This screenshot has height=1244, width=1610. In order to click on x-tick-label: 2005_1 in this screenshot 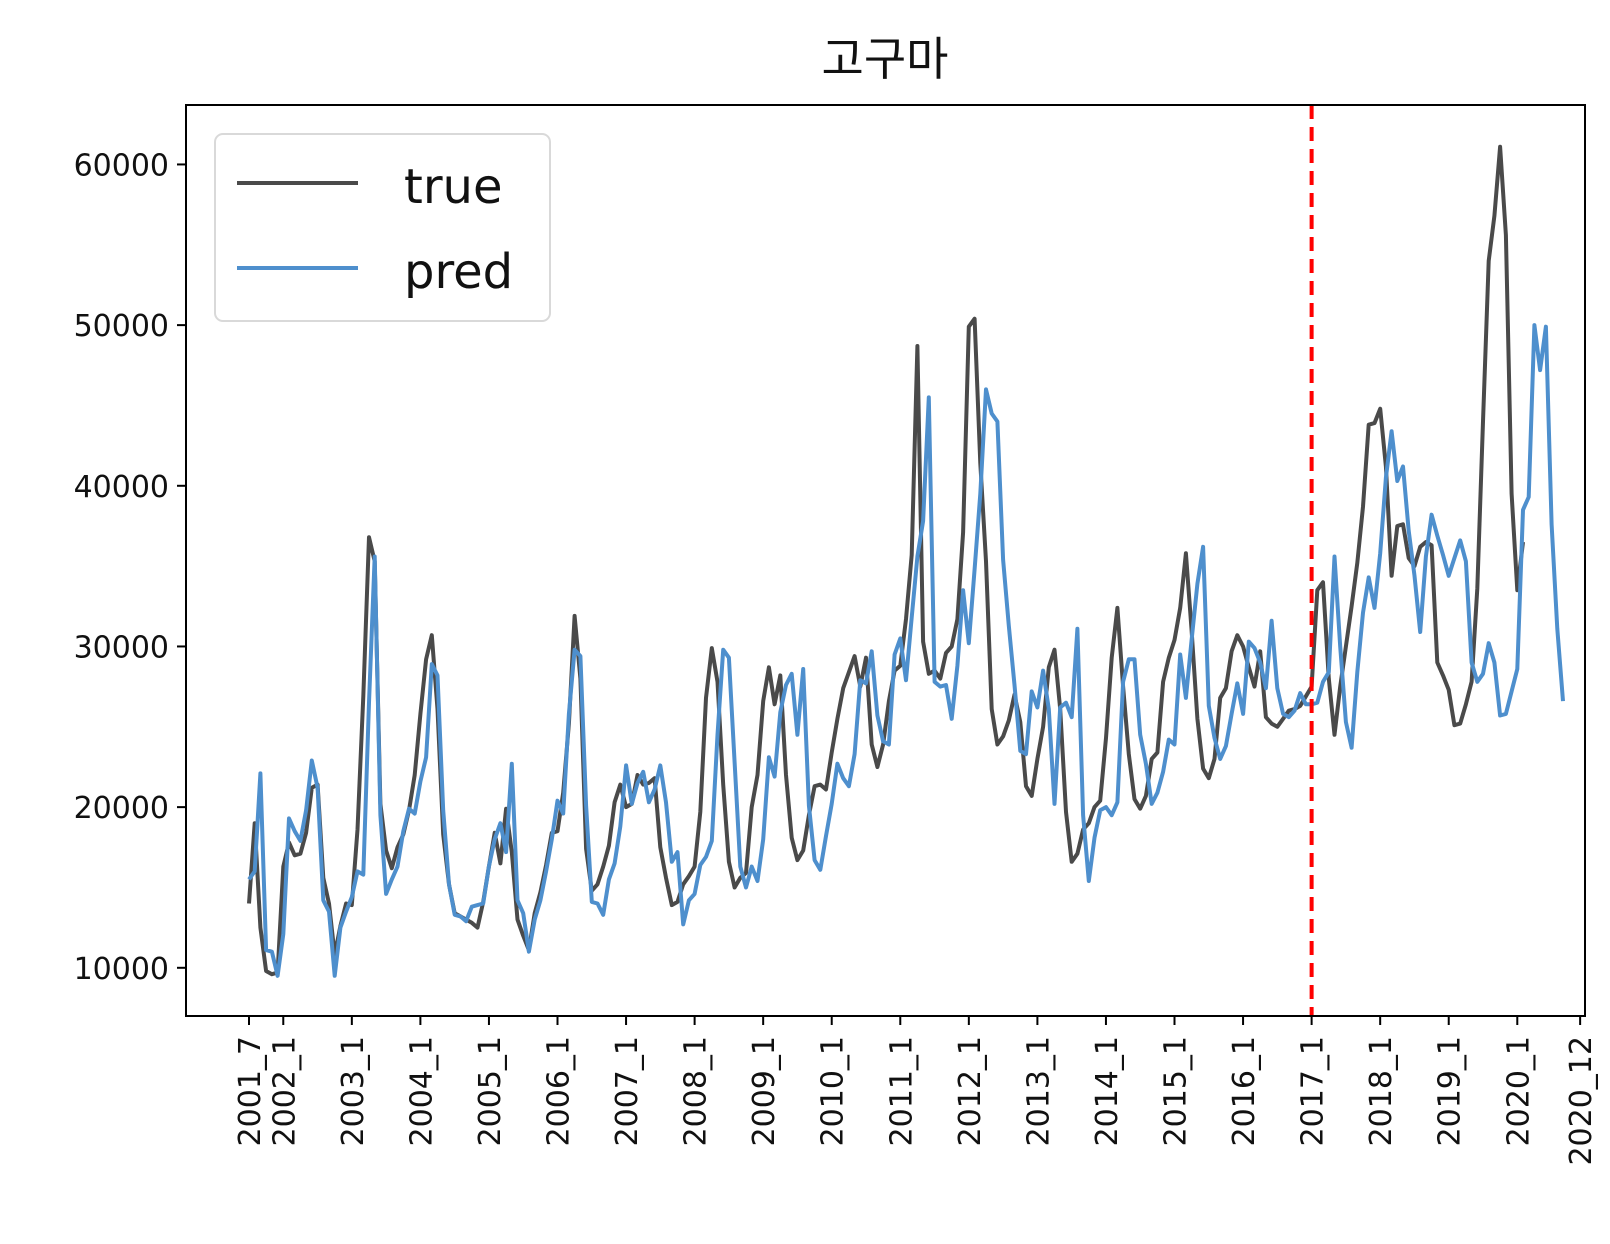, I will do `click(490, 1091)`.